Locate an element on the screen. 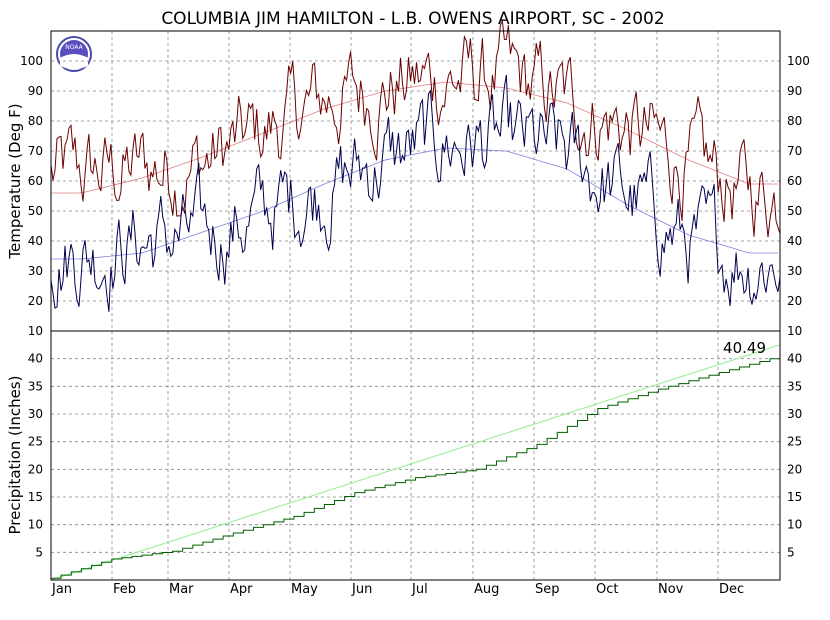  precip-tick-left: 40 is located at coordinates (35, 359).